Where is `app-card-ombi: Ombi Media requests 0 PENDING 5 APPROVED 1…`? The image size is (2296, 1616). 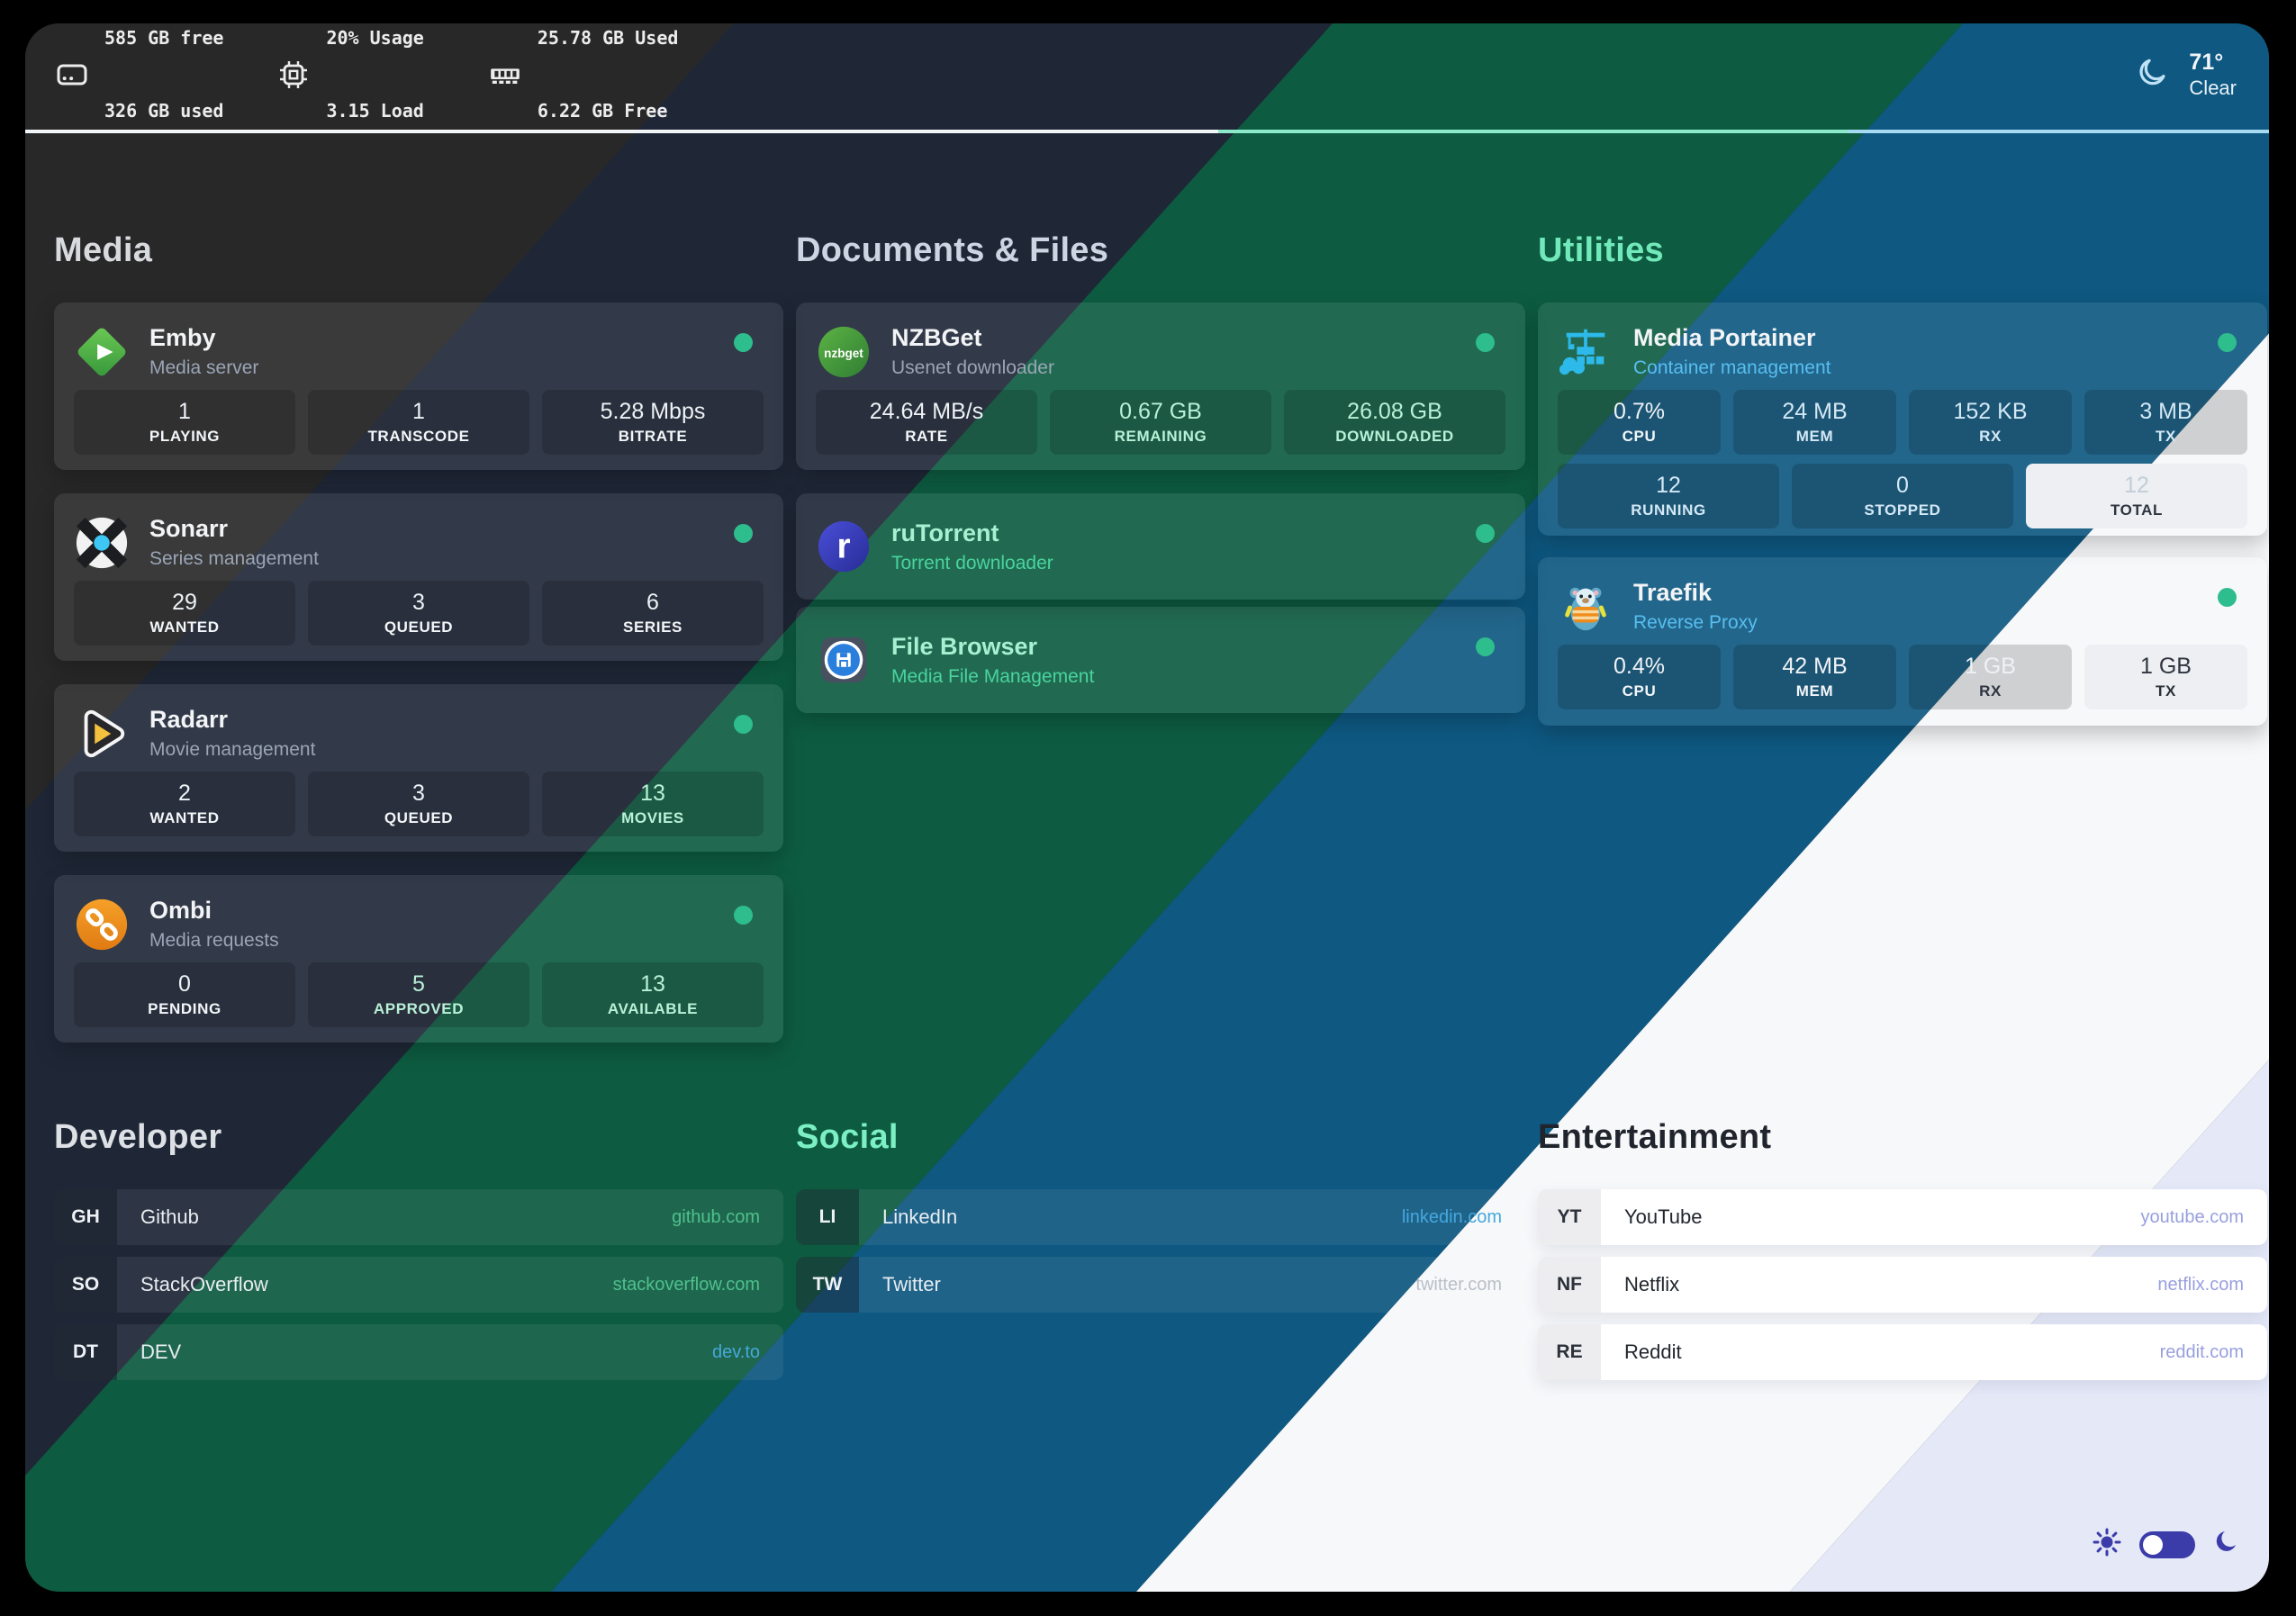
app-card-ombi: Ombi Media requests 0 PENDING 5 APPROVED 1… is located at coordinates (418, 959).